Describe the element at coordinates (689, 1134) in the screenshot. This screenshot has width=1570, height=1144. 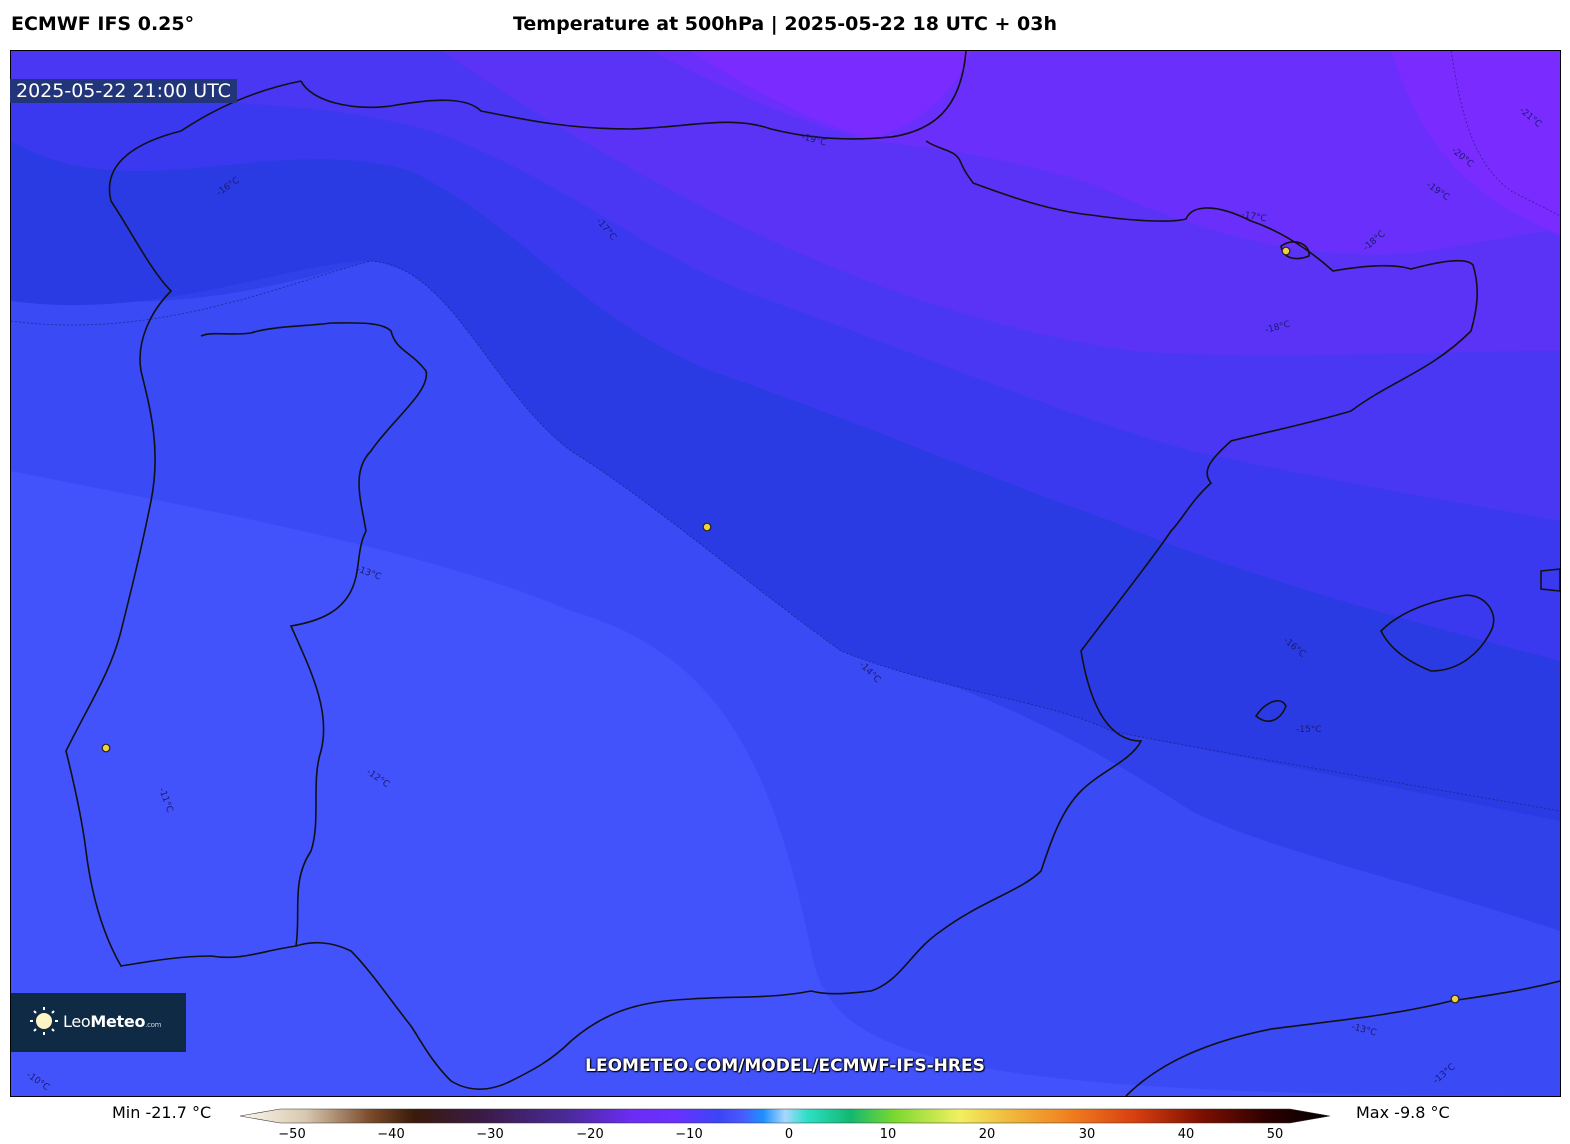
I see `colorbar-tick: −10` at that location.